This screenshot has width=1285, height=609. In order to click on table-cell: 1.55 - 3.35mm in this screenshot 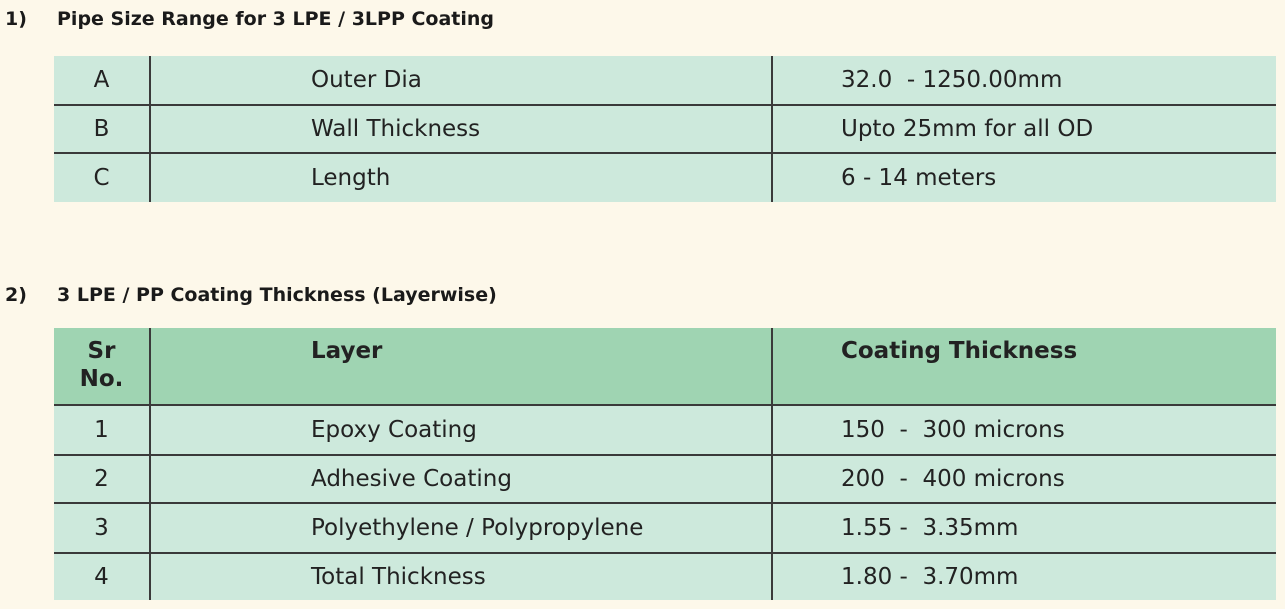, I will do `click(1023, 528)`.